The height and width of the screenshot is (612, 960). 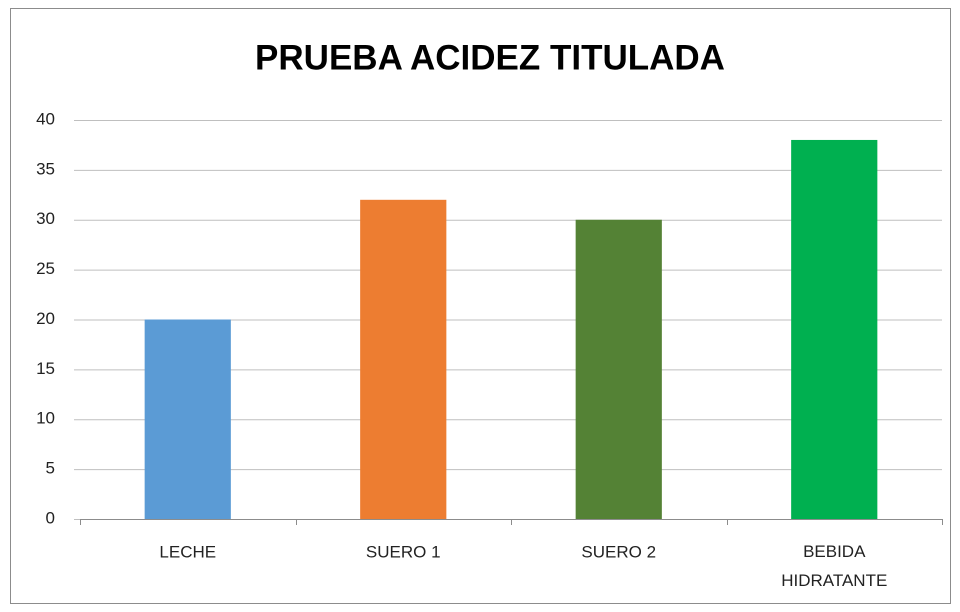 I want to click on x-tick-label: SUERO 2, so click(x=618, y=551).